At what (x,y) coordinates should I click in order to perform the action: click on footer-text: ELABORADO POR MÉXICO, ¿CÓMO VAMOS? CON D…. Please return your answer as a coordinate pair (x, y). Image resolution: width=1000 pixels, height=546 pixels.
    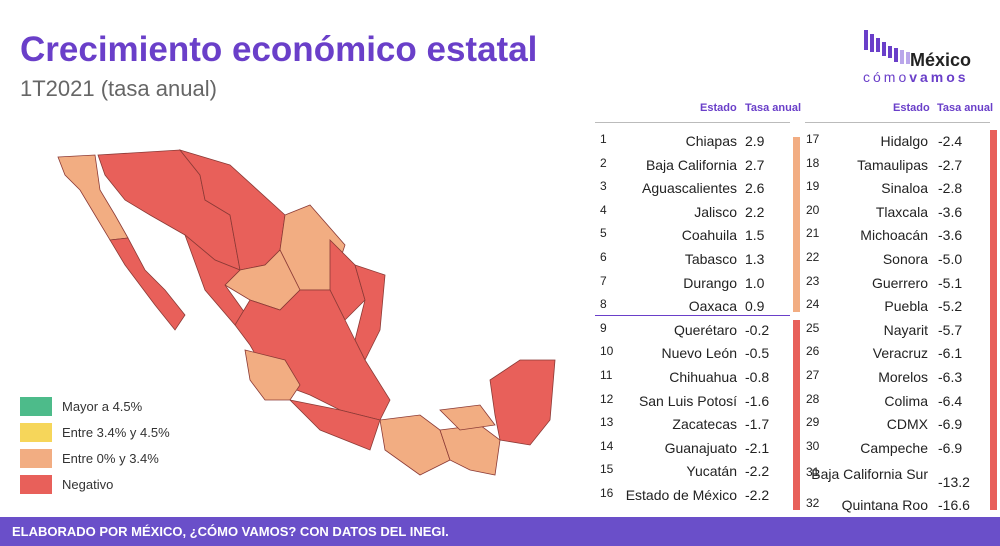
    Looking at the image, I should click on (230, 531).